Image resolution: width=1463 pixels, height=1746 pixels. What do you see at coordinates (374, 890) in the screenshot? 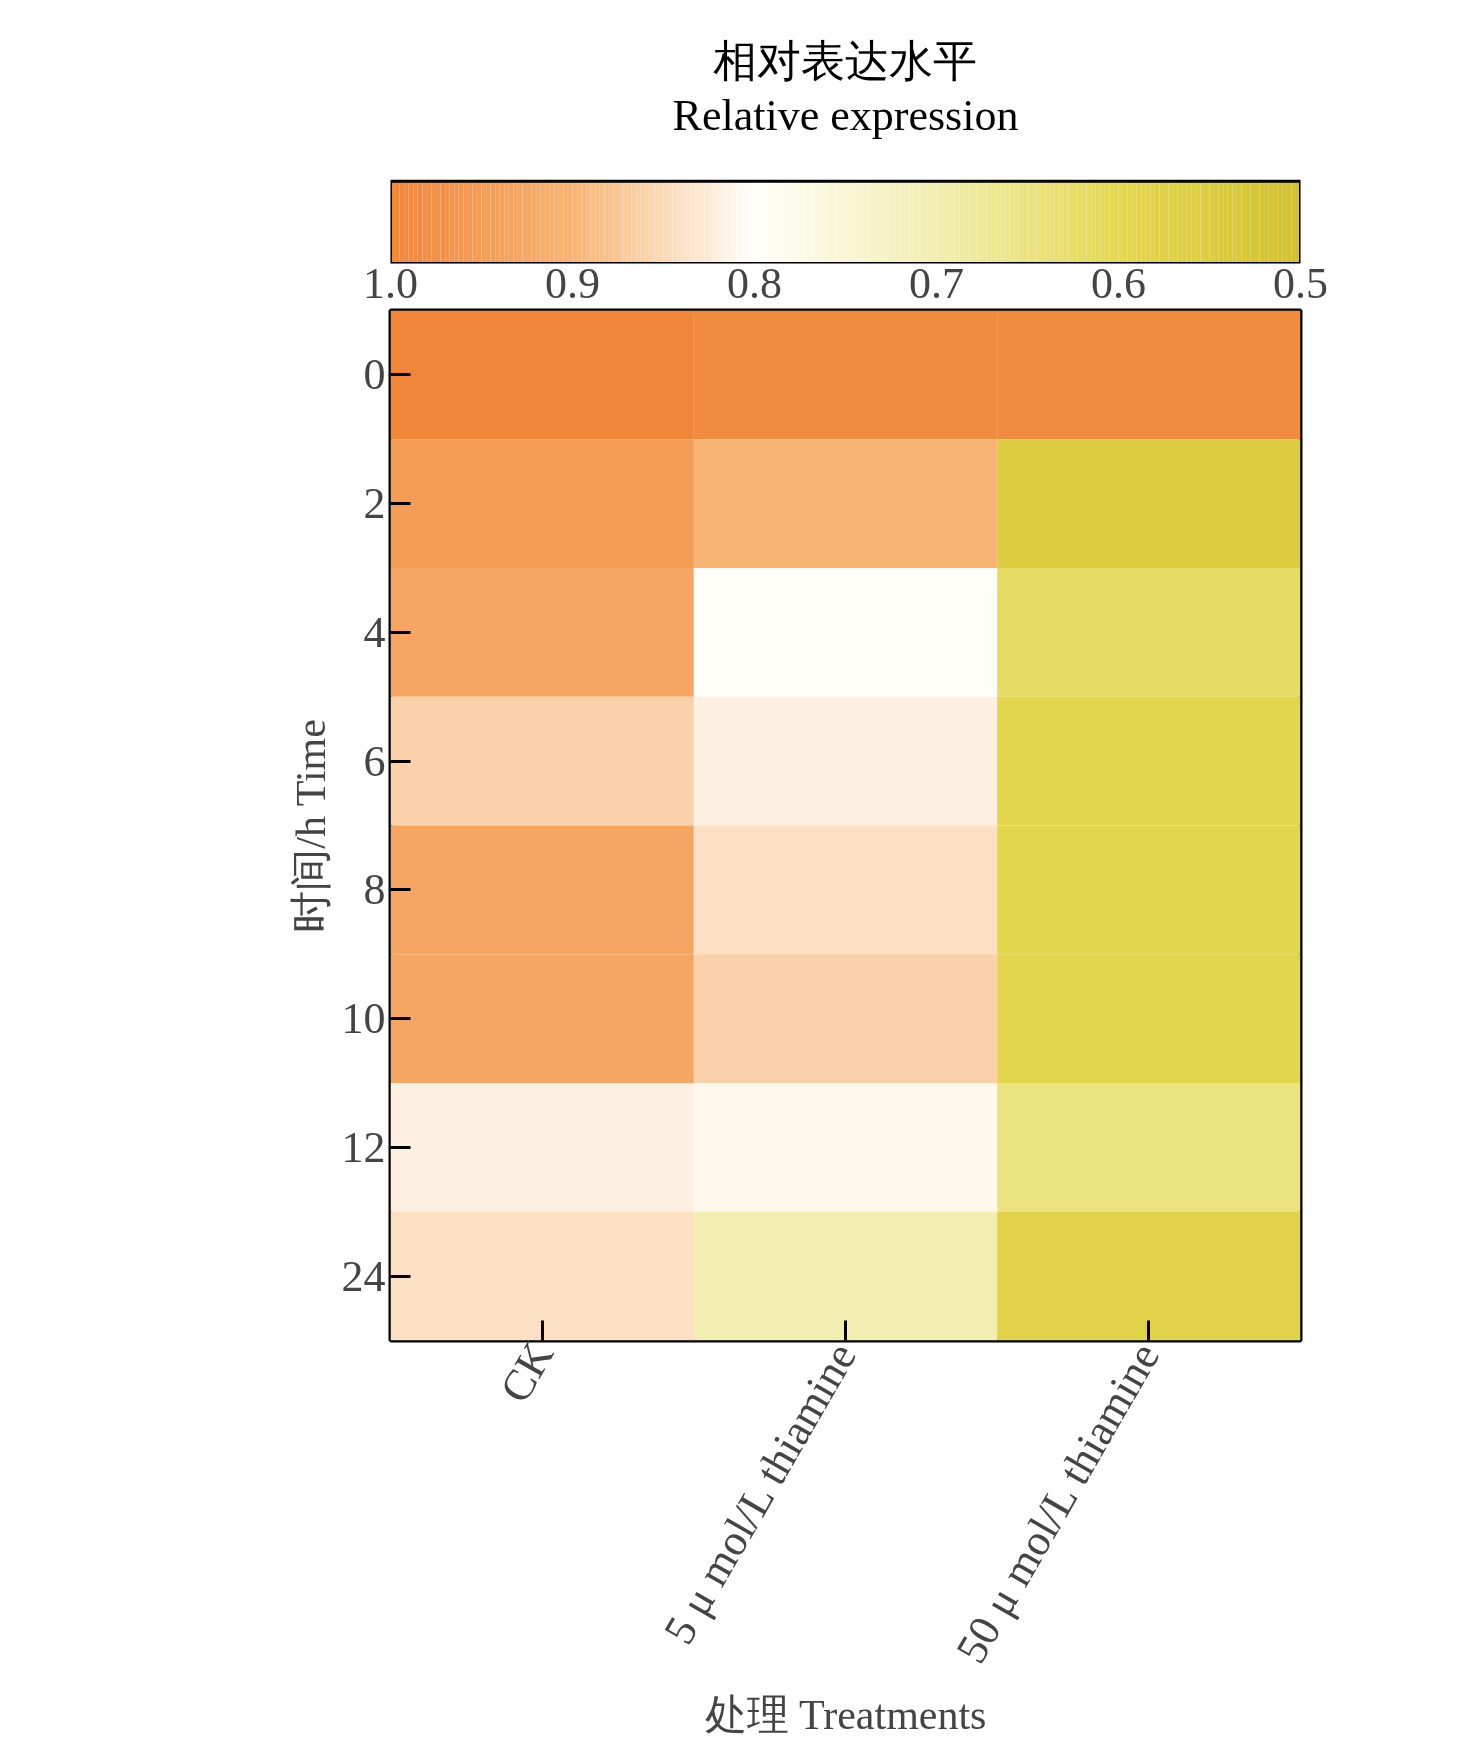
I see `y-tick-label: 8` at bounding box center [374, 890].